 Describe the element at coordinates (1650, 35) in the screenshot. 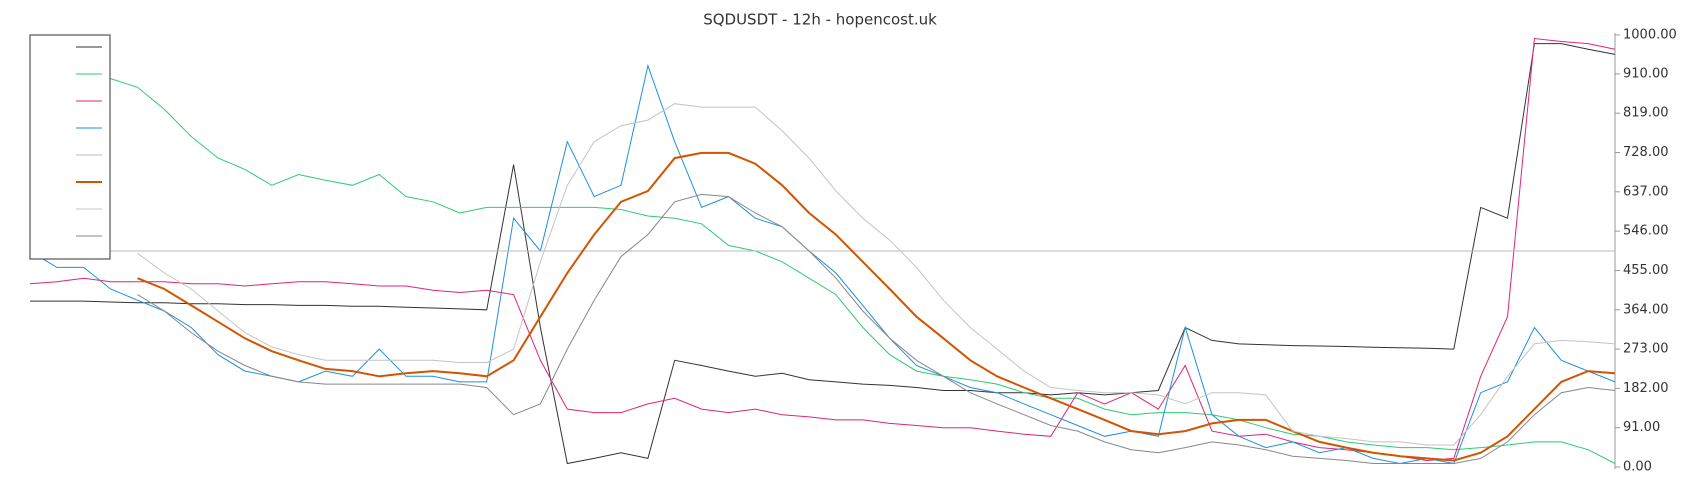

I see `y-tick-label: 1000.00` at that location.